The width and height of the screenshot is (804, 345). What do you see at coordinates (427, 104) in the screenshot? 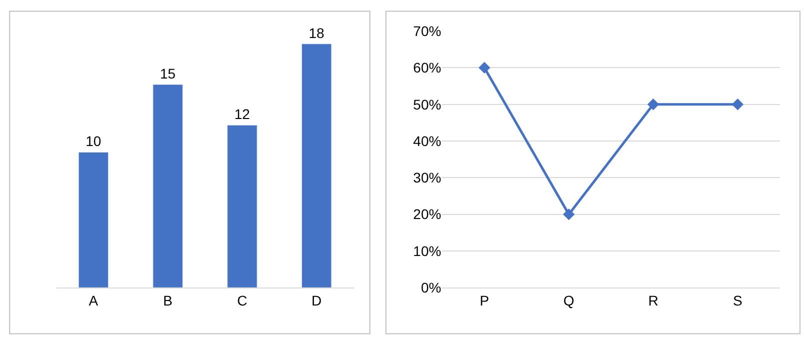
I see `y-tick-label: 50%` at bounding box center [427, 104].